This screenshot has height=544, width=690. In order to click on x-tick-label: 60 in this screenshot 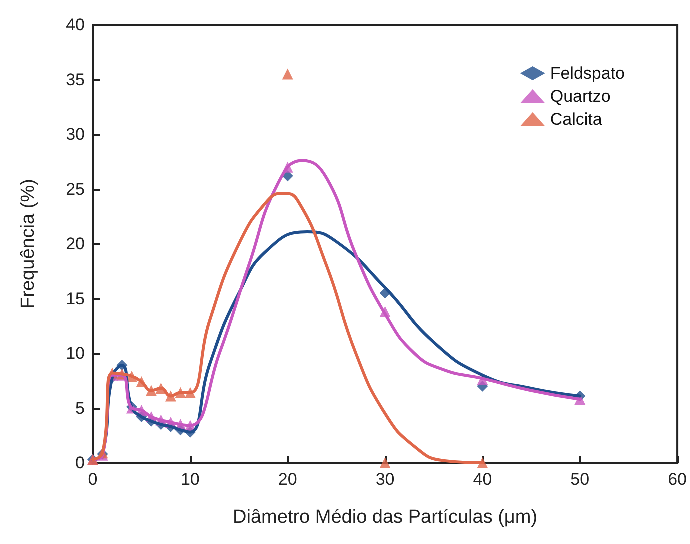, I will do `click(678, 479)`.